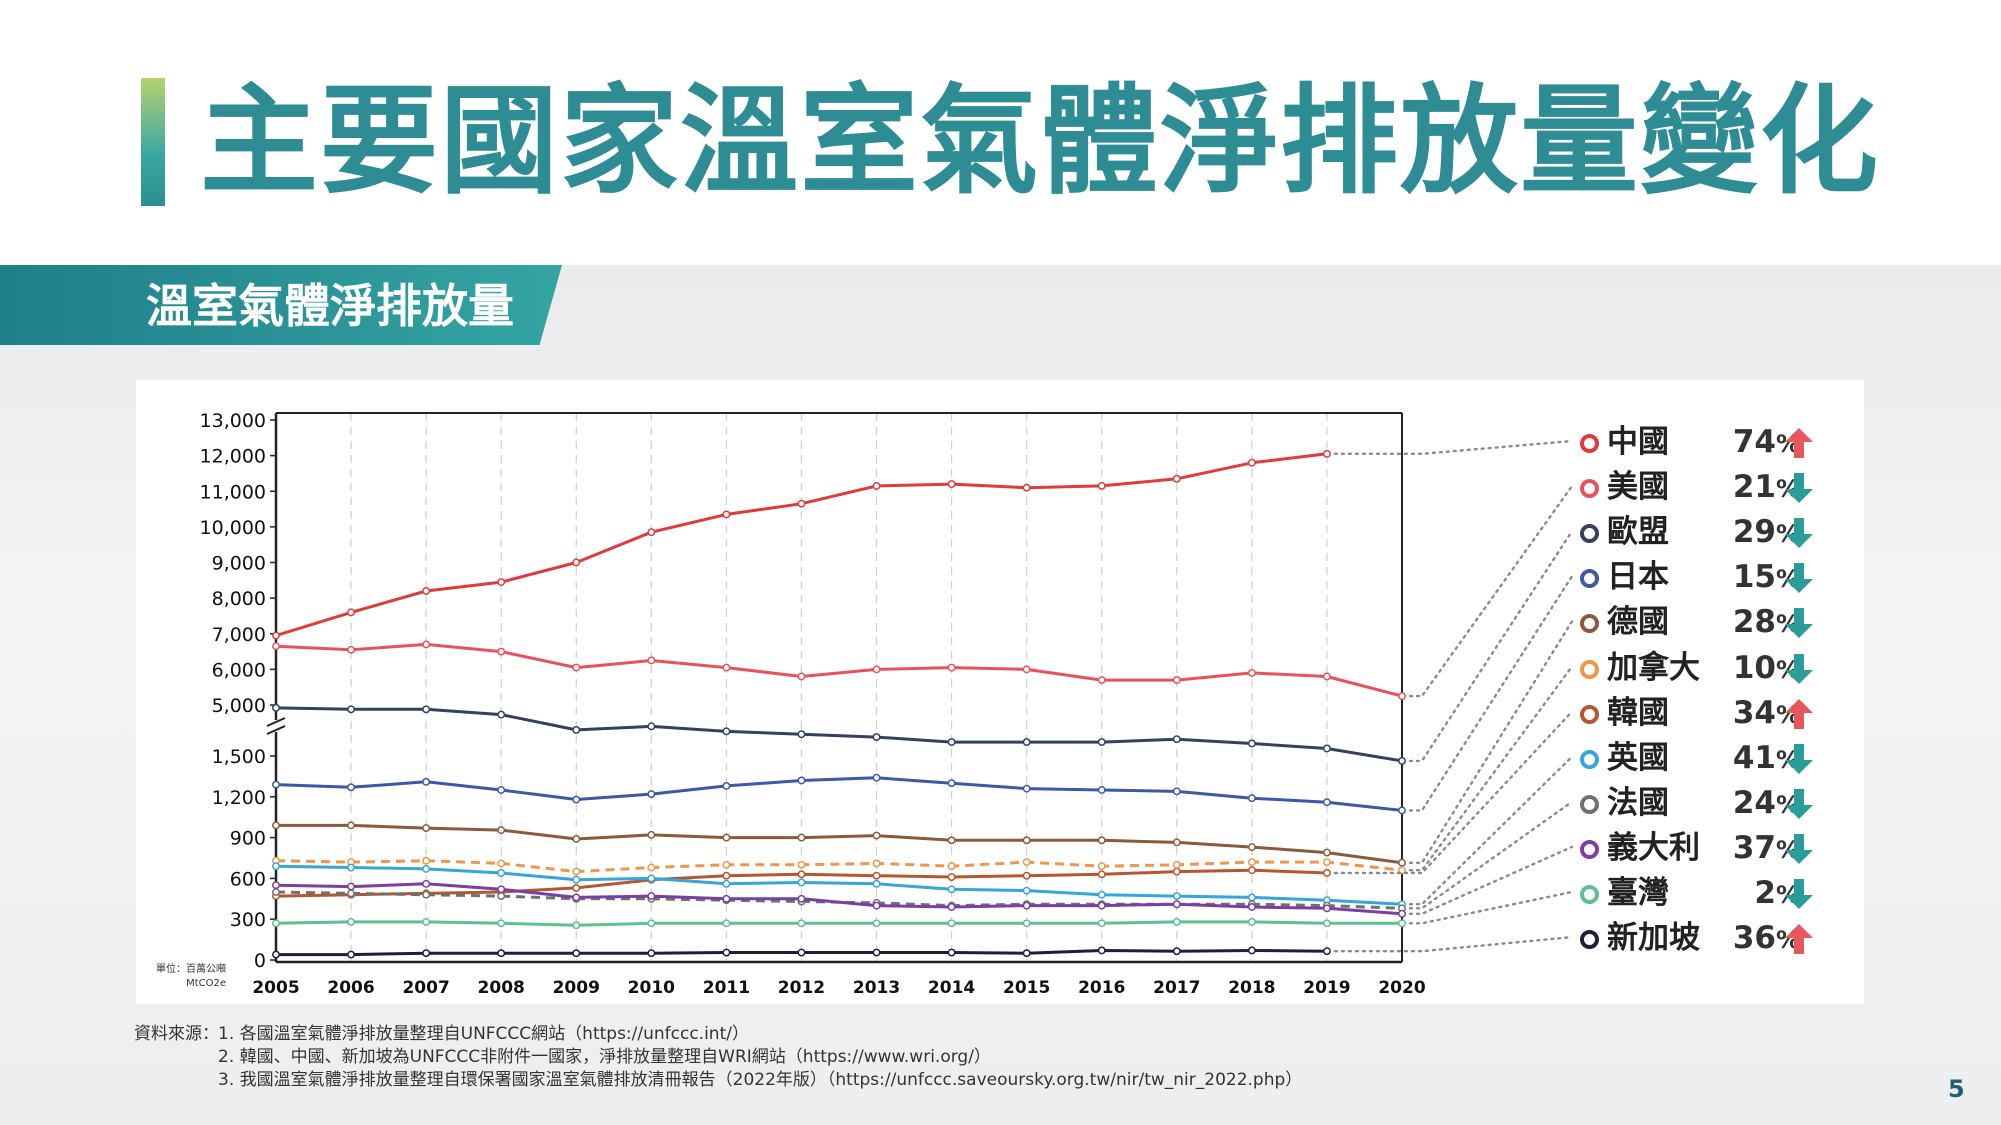 This screenshot has height=1125, width=2001. I want to click on x-tick-label: 2006, so click(350, 988).